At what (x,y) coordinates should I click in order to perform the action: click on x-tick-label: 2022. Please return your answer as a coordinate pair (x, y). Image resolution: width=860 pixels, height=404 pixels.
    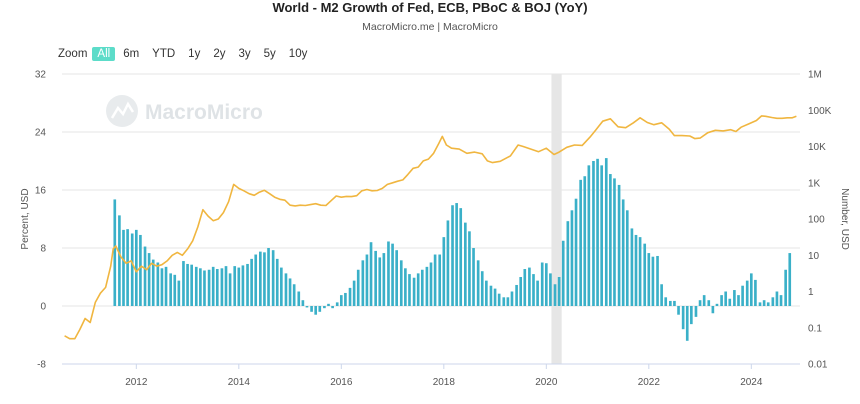
    Looking at the image, I should click on (649, 382).